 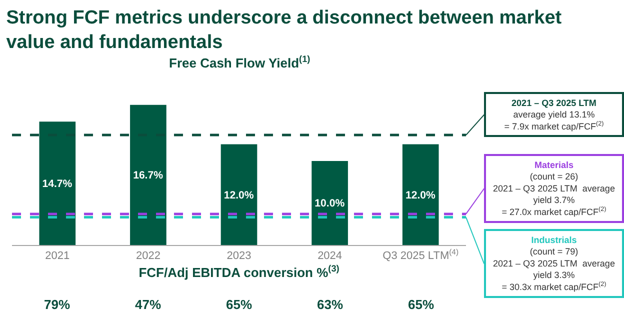 I want to click on x-tick-label: 2021, so click(x=57, y=256).